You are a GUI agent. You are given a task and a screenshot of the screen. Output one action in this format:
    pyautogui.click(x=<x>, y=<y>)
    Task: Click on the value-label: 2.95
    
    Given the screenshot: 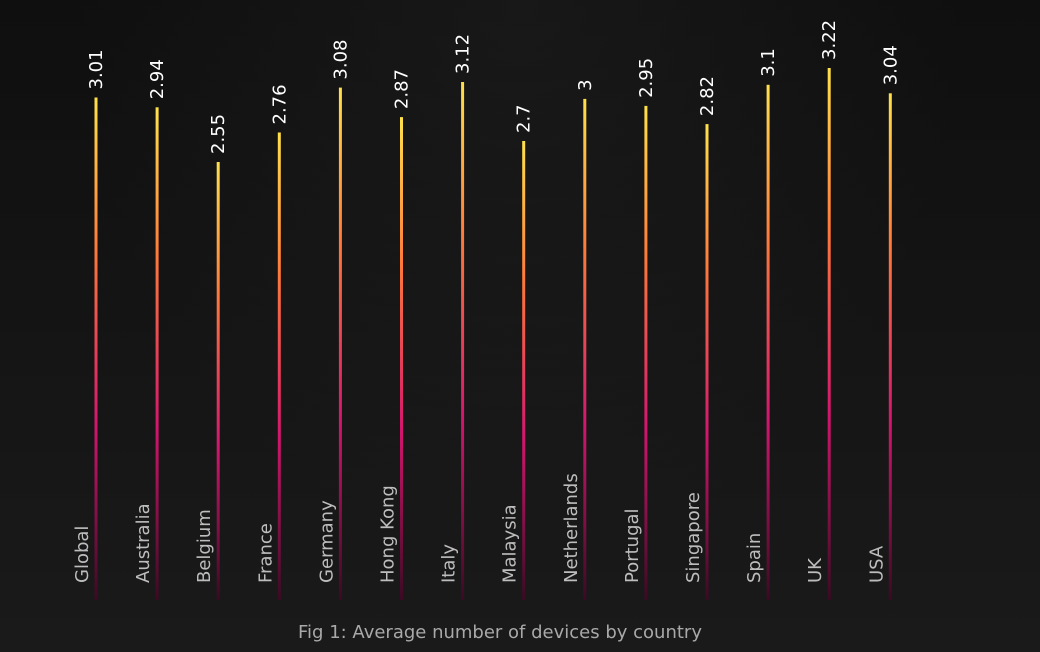 What is the action you would take?
    pyautogui.click(x=646, y=78)
    